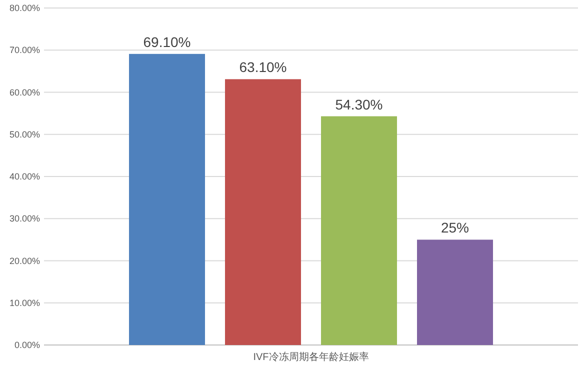 The height and width of the screenshot is (365, 582). I want to click on y-tick-label: 30.00%, so click(24, 219).